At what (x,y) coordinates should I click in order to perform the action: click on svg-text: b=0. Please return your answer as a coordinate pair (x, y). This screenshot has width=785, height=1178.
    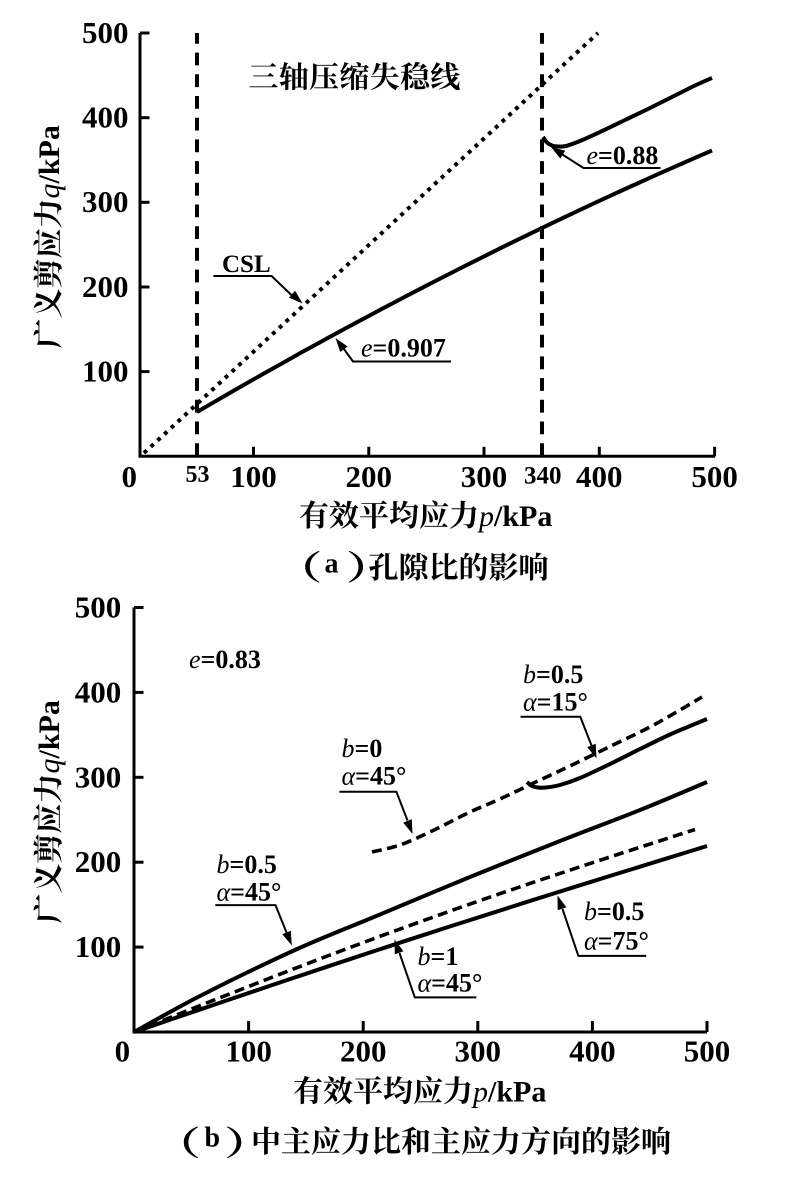
    Looking at the image, I should click on (362, 748).